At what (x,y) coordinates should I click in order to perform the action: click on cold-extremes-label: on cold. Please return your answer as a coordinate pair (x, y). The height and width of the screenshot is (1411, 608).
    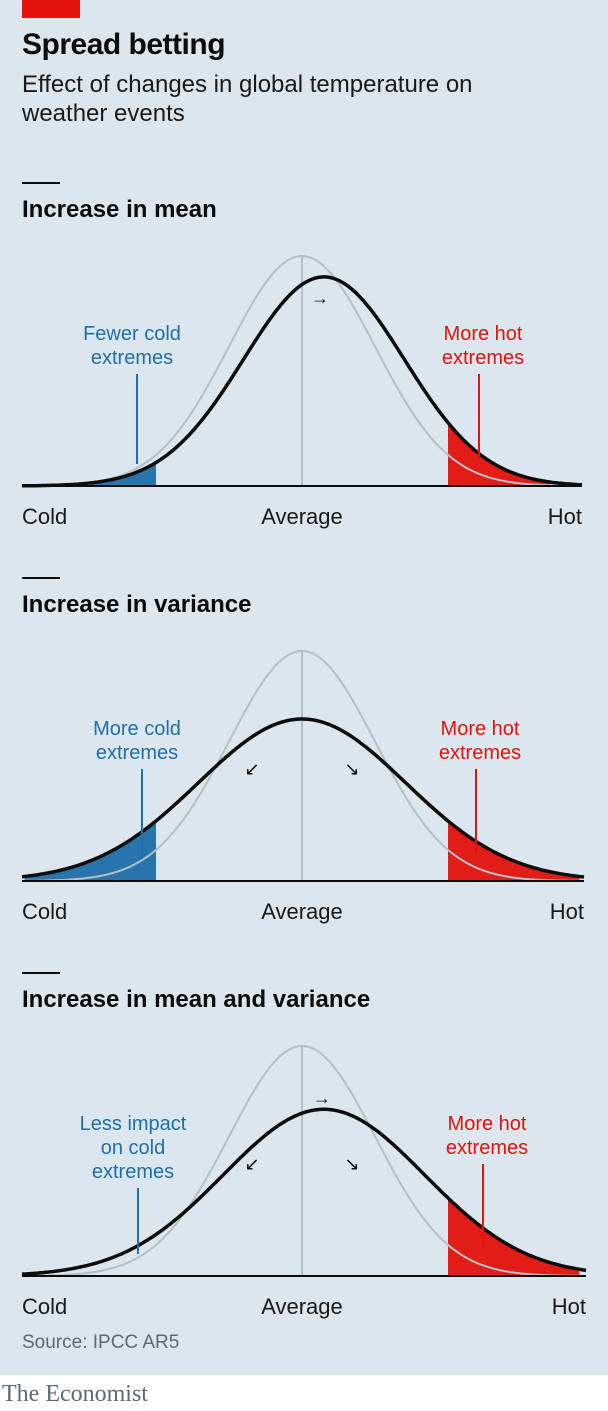
    Looking at the image, I should click on (133, 1148).